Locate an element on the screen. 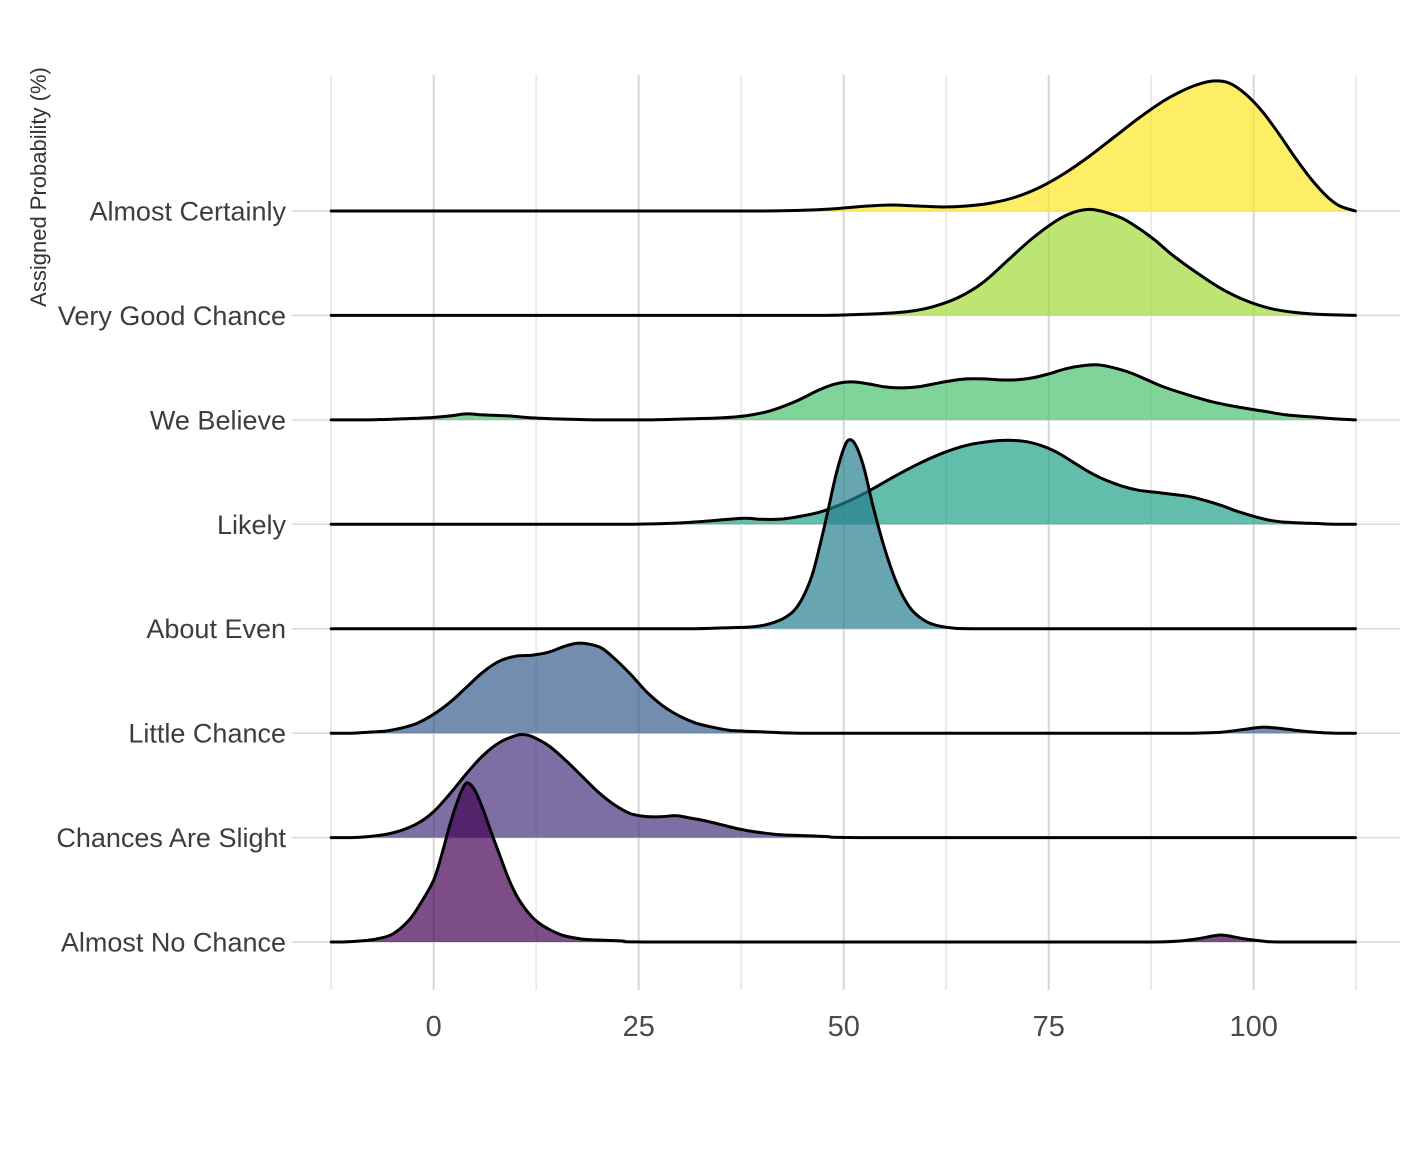  category-label-almost-certainly: Almost Certainly is located at coordinates (187, 212).